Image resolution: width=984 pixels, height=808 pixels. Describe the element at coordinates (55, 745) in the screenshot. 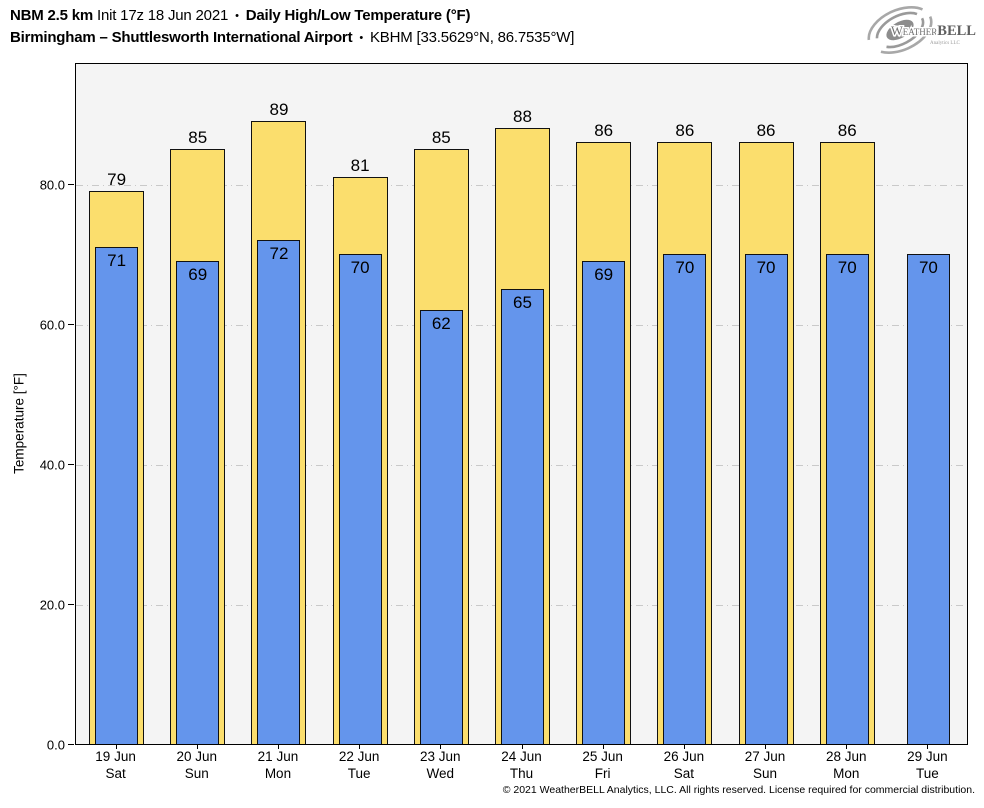

I see `y-tick-label: 0.0` at that location.